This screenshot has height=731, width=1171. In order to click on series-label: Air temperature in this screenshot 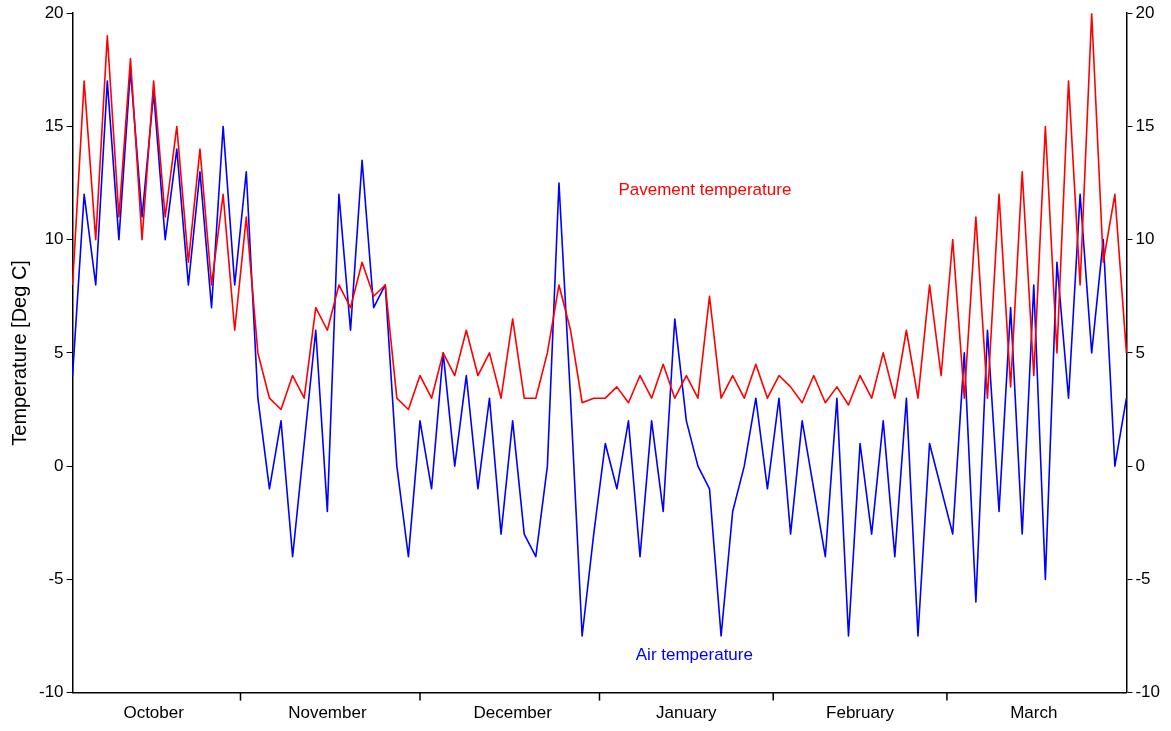, I will do `click(694, 654)`.